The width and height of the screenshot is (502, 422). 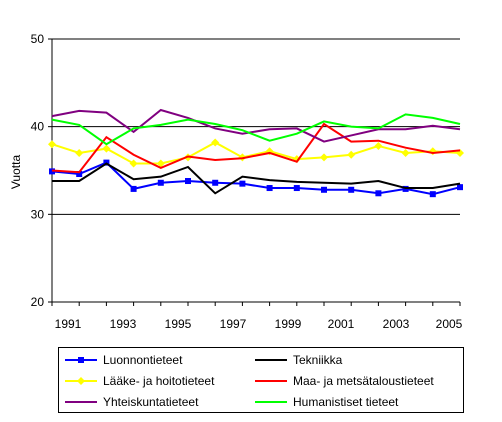 I want to click on x-tick-label: 2003, so click(x=396, y=324).